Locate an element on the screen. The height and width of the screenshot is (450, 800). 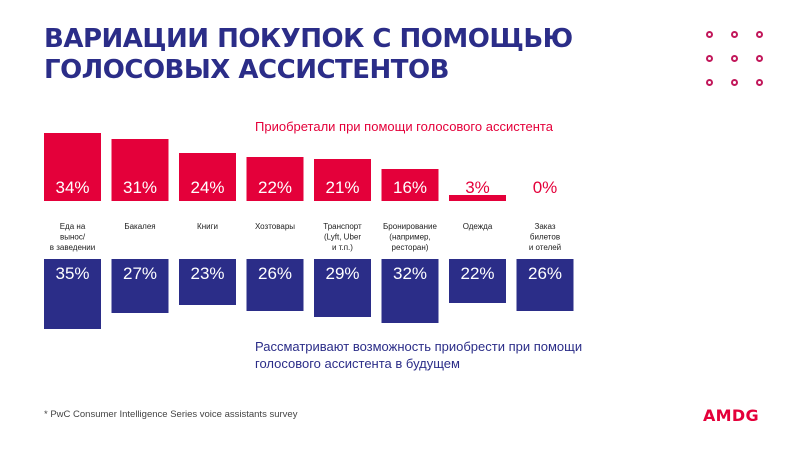
bar-bottom-value: 35% is located at coordinates (72, 273).